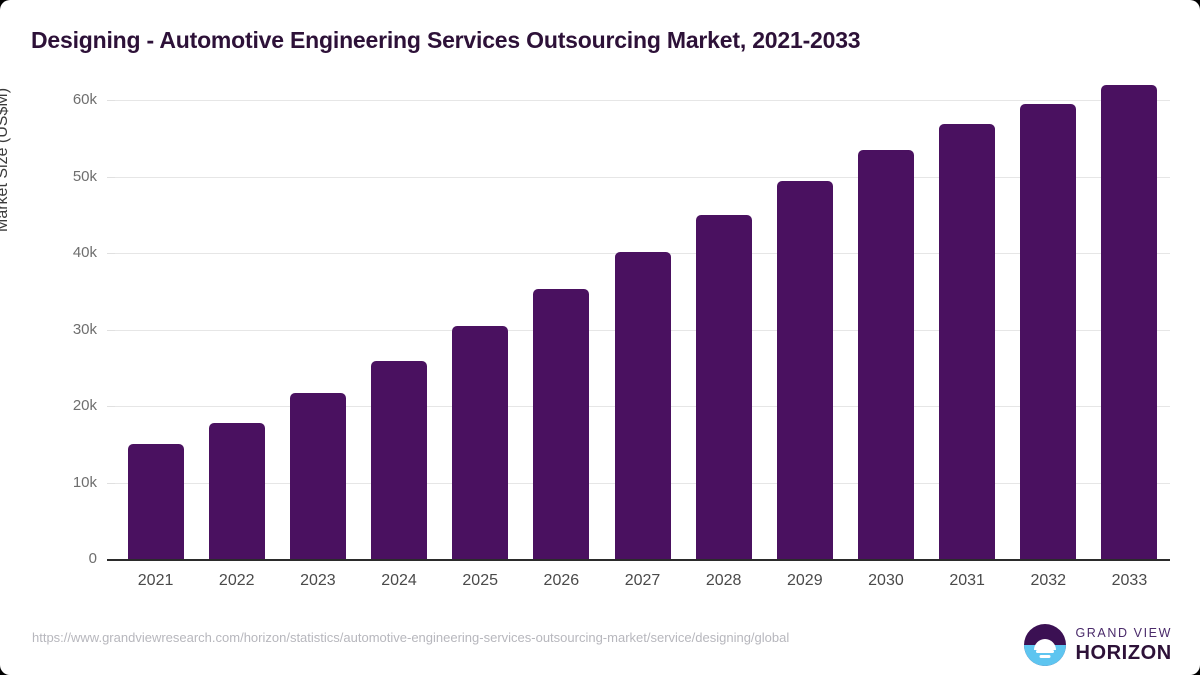  Describe the element at coordinates (318, 580) in the screenshot. I see `x-axis-tick-label: 2023` at that location.